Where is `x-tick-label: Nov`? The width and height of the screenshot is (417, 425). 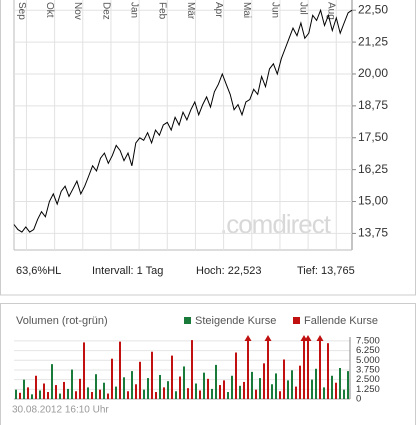
x-tick-label: Nov is located at coordinates (77, 11).